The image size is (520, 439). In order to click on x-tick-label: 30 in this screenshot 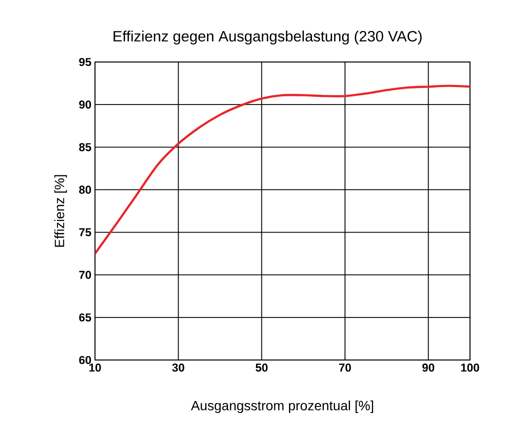, I will do `click(178, 368)`.